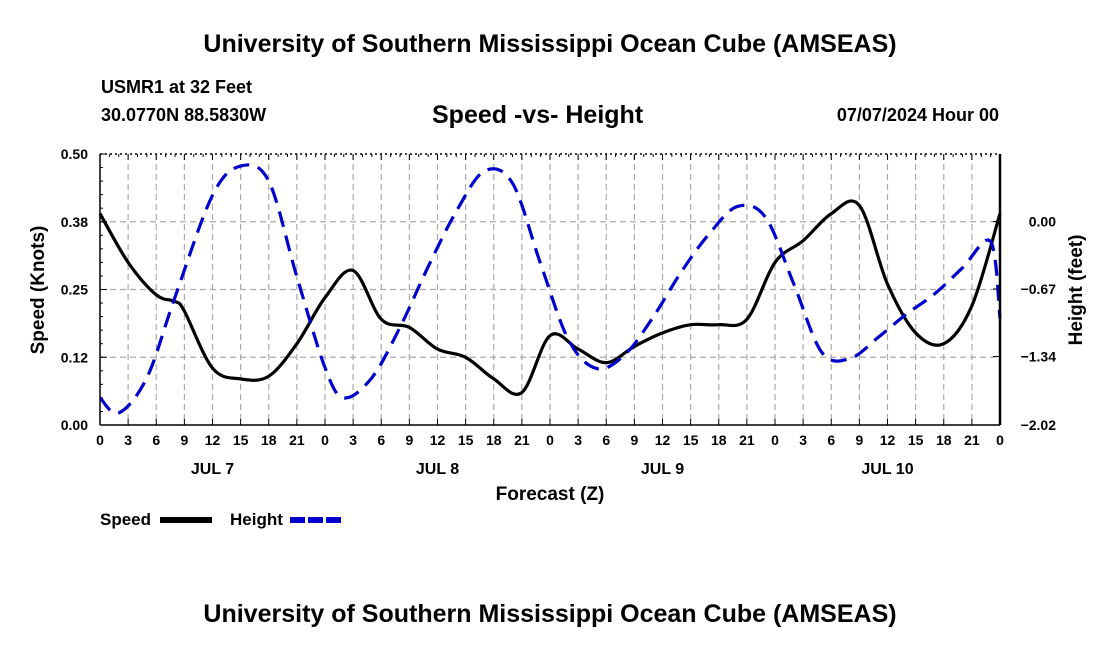  I want to click on y-tick-label: 0.12, so click(74, 357).